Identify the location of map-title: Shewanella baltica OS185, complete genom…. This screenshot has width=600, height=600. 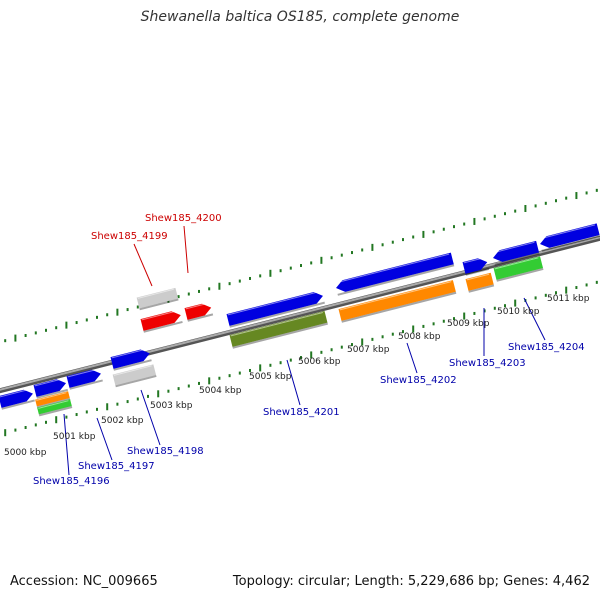
(300, 17).